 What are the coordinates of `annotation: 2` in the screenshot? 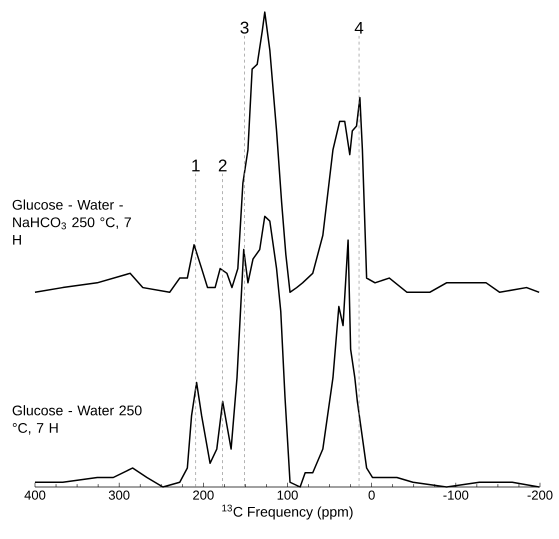 It's located at (222, 166).